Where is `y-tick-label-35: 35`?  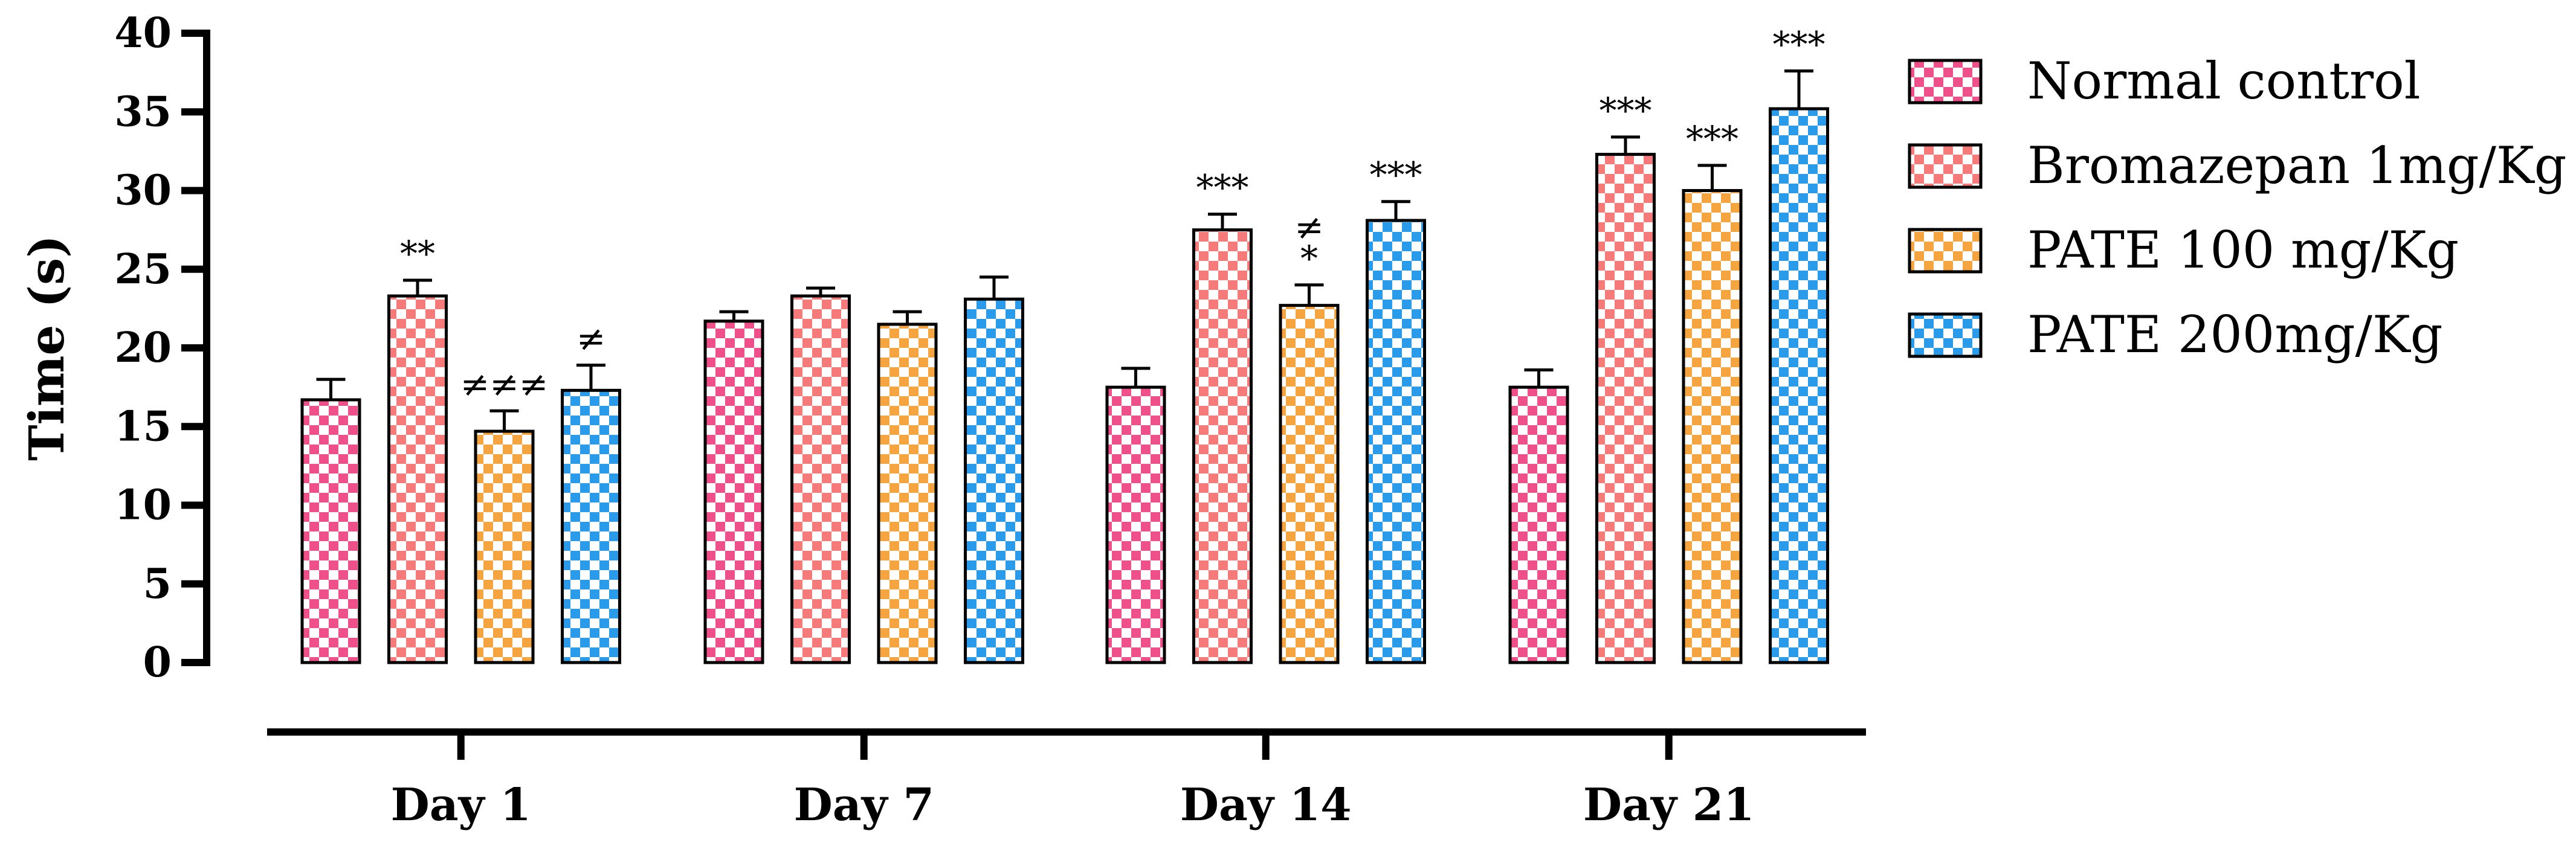 y-tick-label-35: 35 is located at coordinates (143, 112).